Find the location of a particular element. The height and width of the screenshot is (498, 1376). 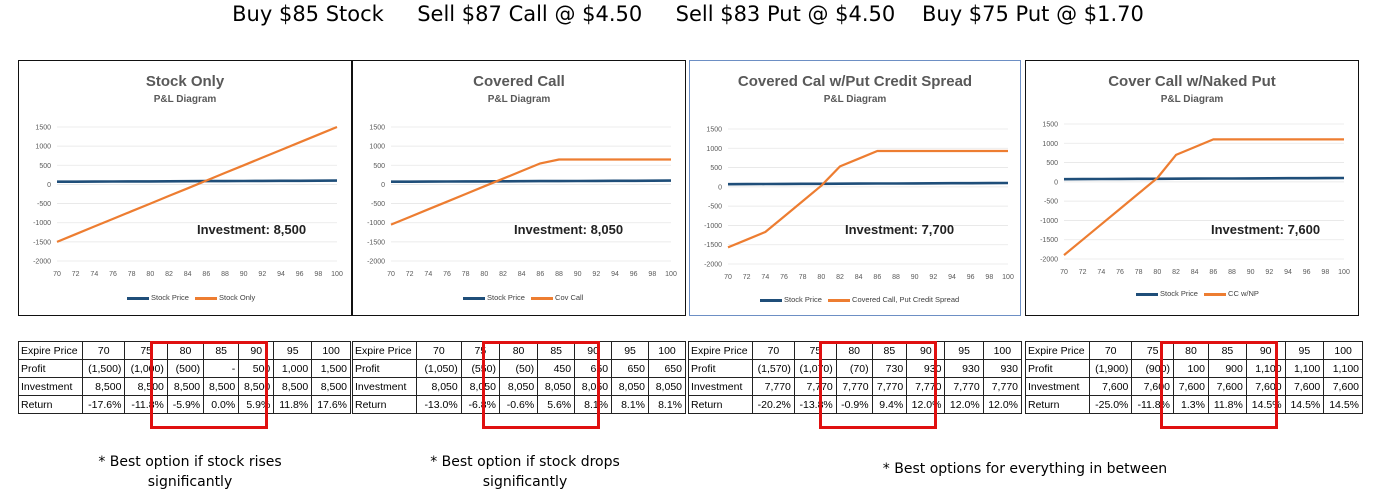

table-cell: -5.9% is located at coordinates (185, 404).